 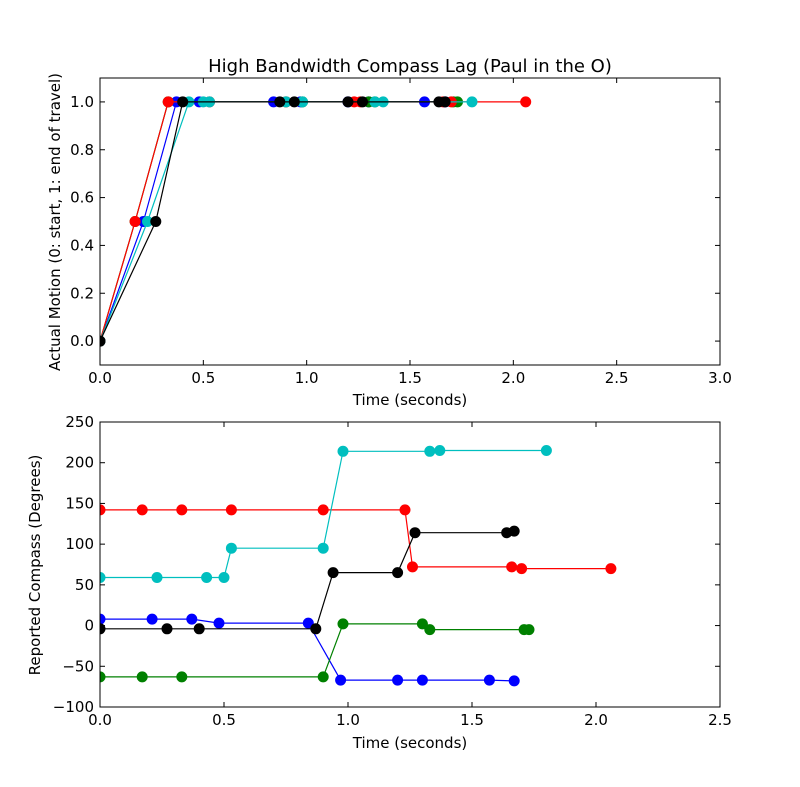 I want to click on top-xtick-label: 2.0, so click(x=513, y=378).